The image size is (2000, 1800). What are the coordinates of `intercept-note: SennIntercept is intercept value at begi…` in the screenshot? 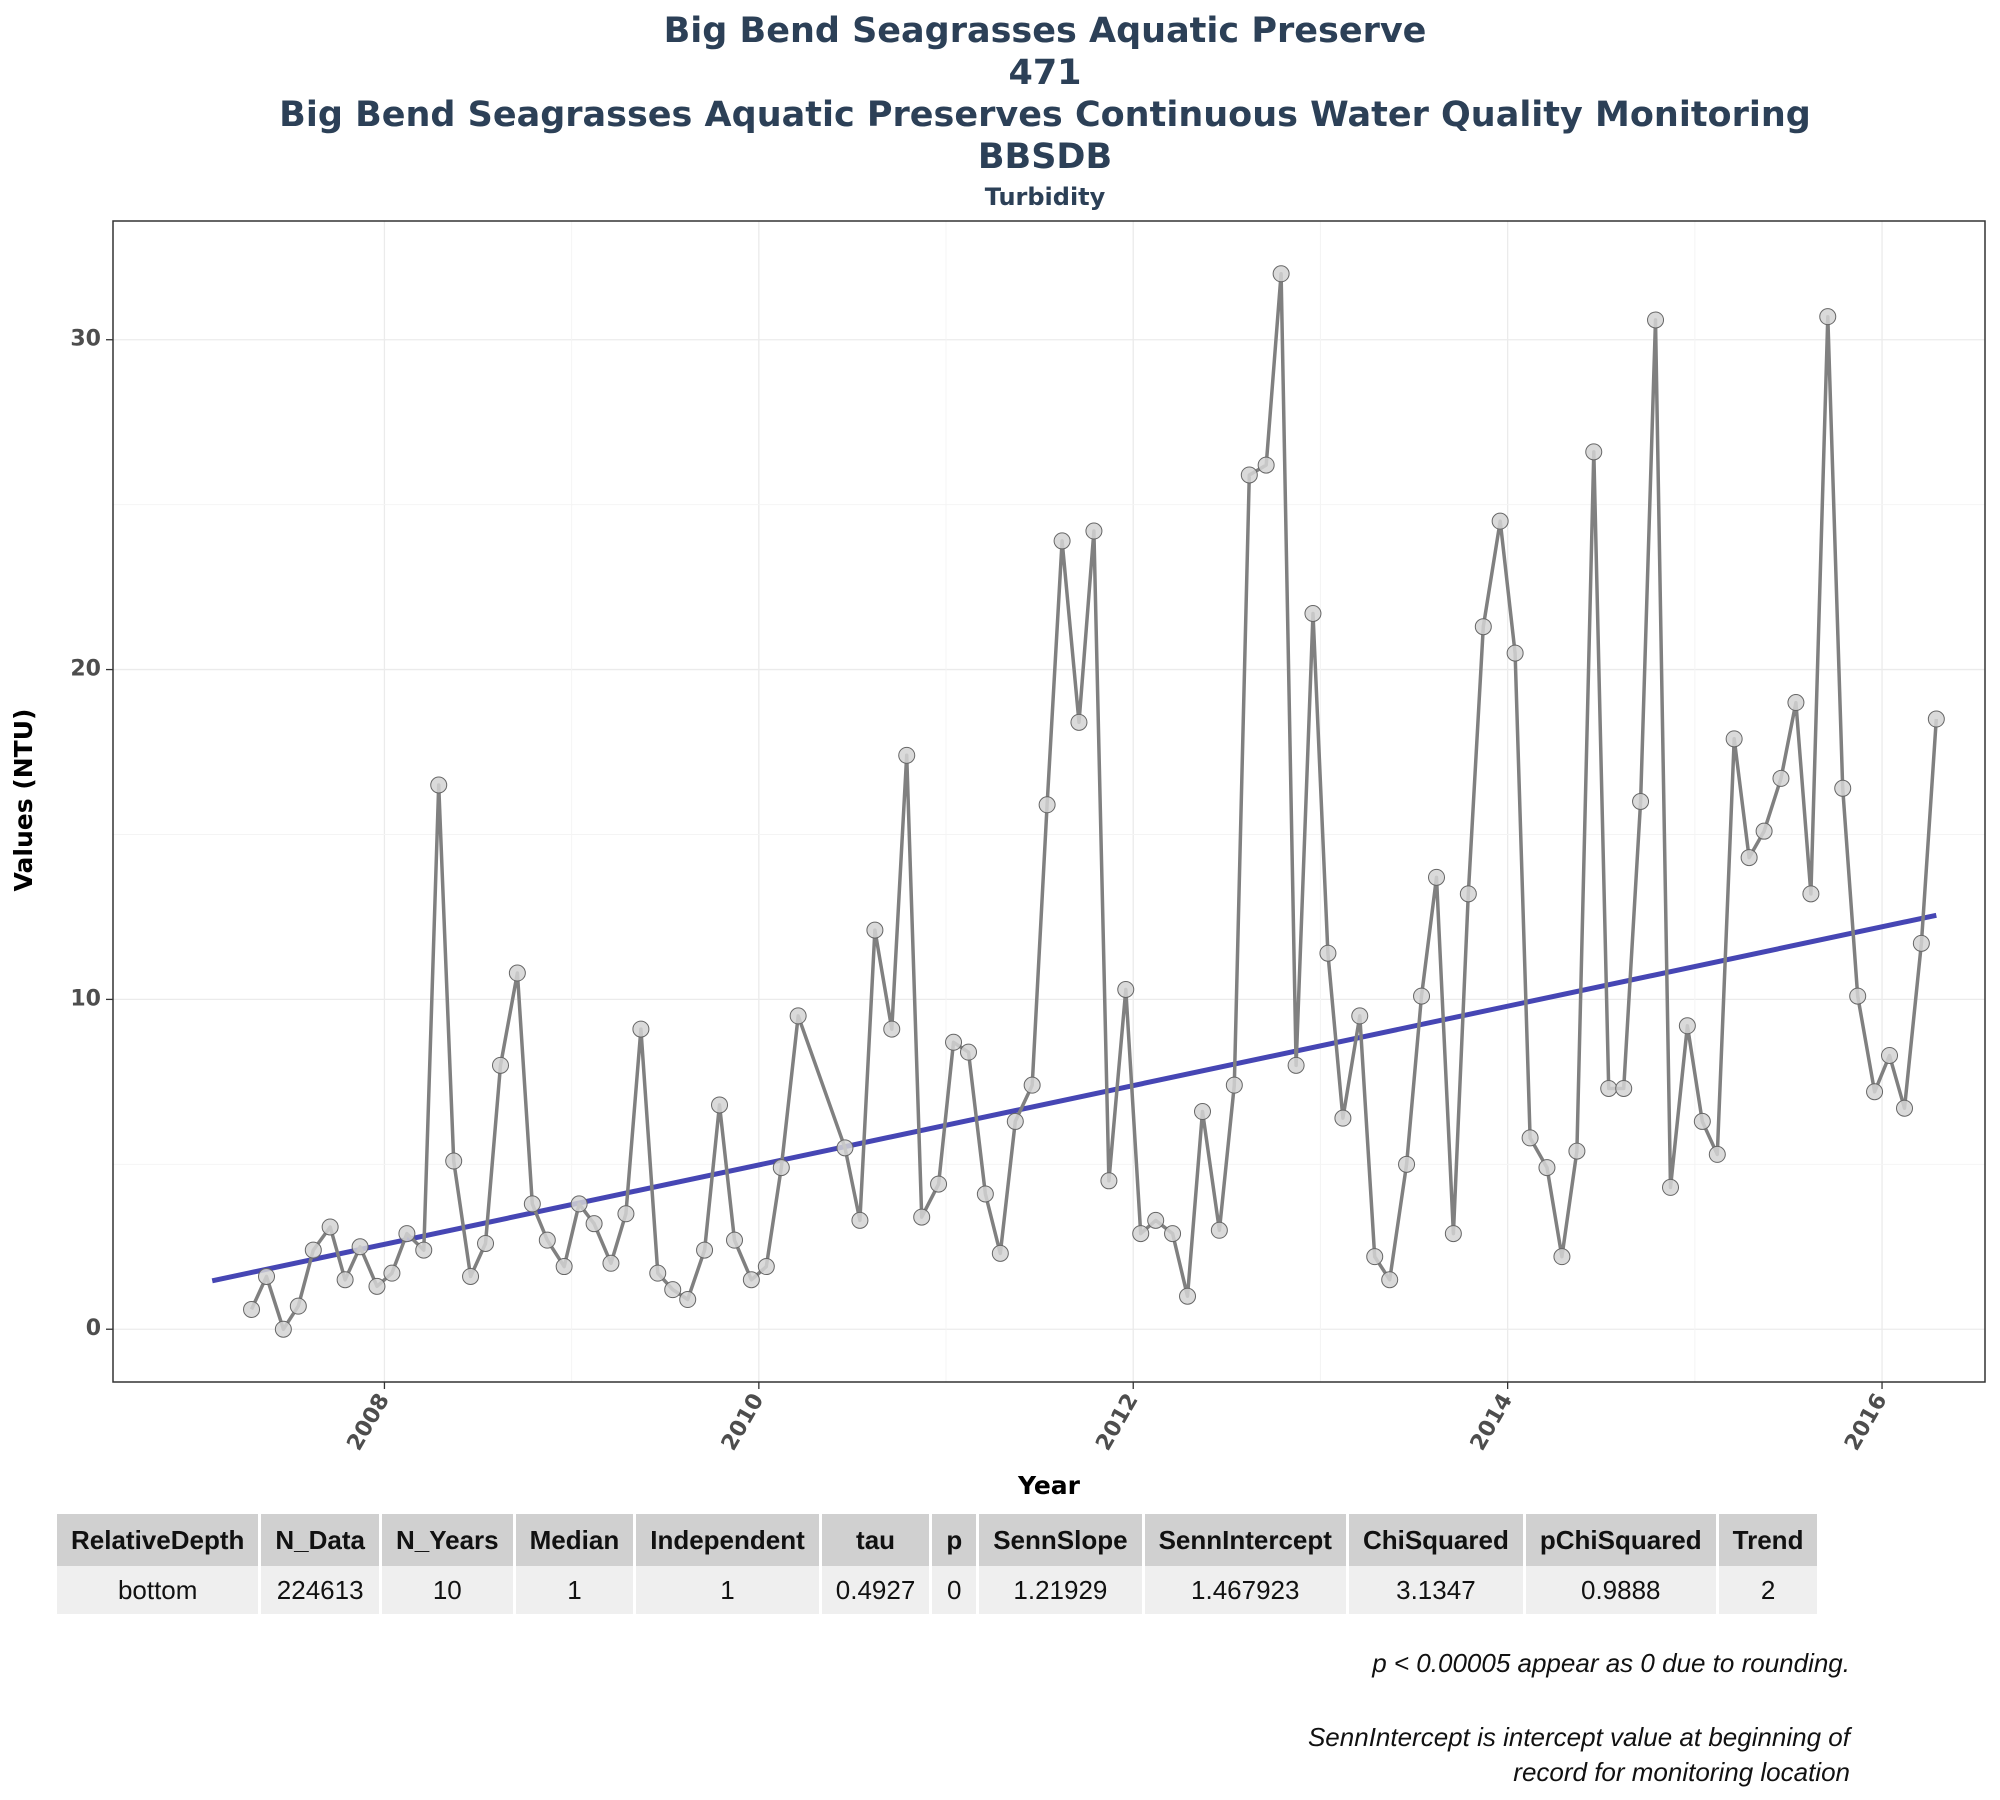 It's located at (1579, 1755).